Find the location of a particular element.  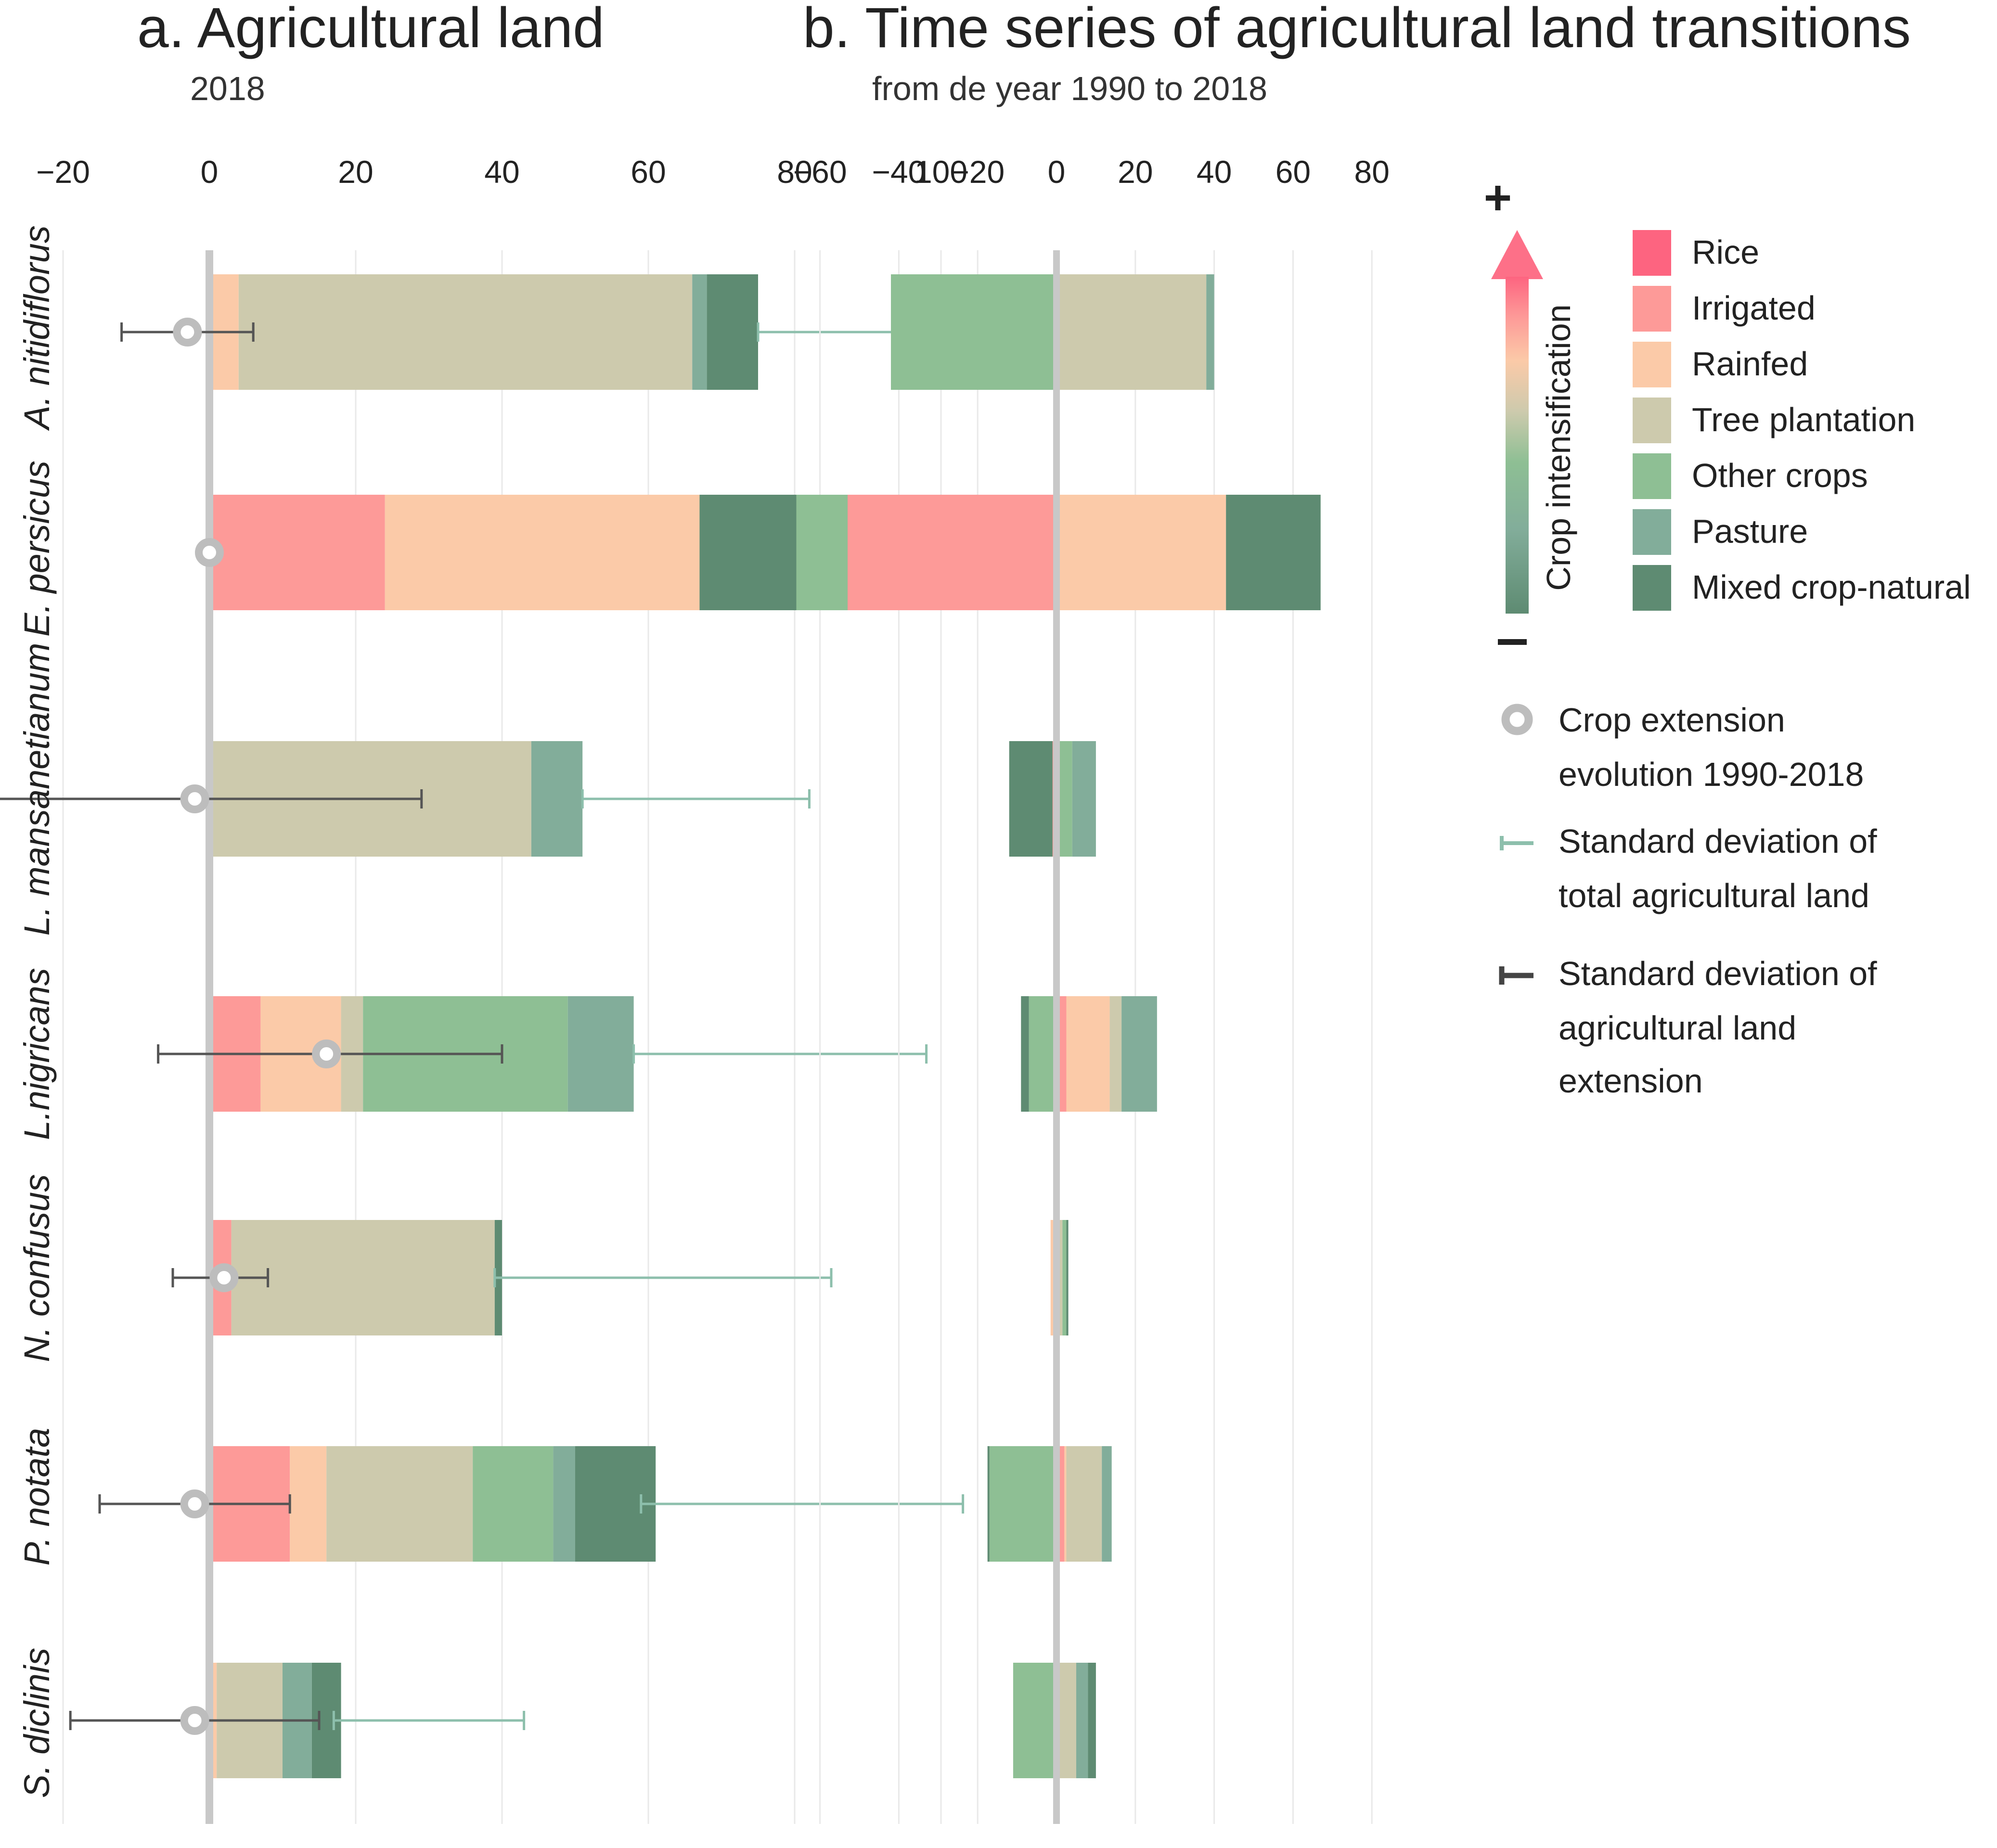

a-crop-extension-n-confusus is located at coordinates (224, 1277).